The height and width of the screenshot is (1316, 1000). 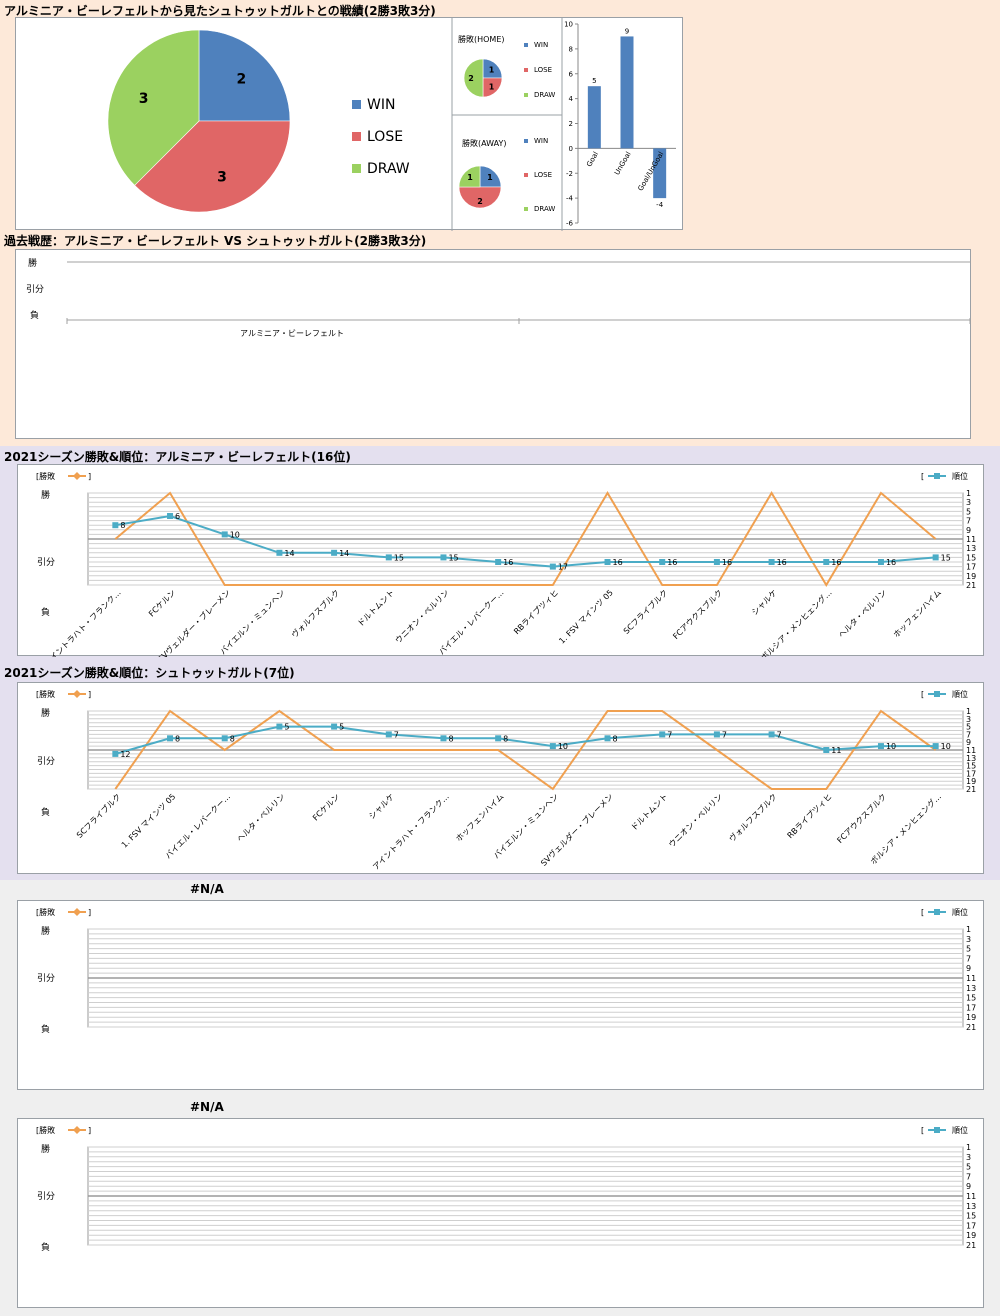 What do you see at coordinates (98, 815) in the screenshot?
I see `opponent-label: SCフライブルク` at bounding box center [98, 815].